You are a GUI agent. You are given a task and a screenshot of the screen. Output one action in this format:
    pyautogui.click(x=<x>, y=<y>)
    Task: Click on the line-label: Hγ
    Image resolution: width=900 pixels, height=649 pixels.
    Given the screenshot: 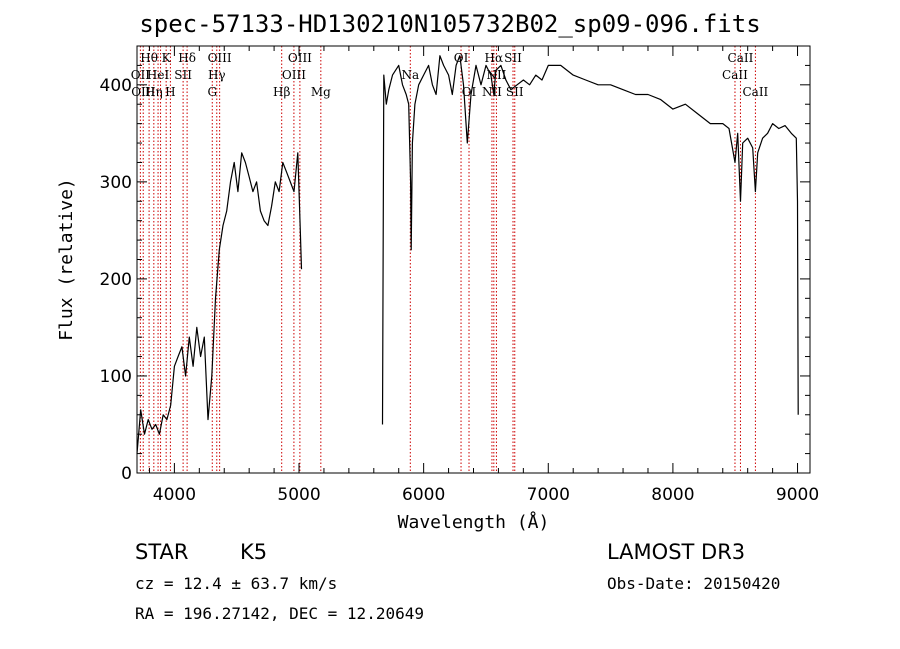 What is the action you would take?
    pyautogui.click(x=217, y=75)
    